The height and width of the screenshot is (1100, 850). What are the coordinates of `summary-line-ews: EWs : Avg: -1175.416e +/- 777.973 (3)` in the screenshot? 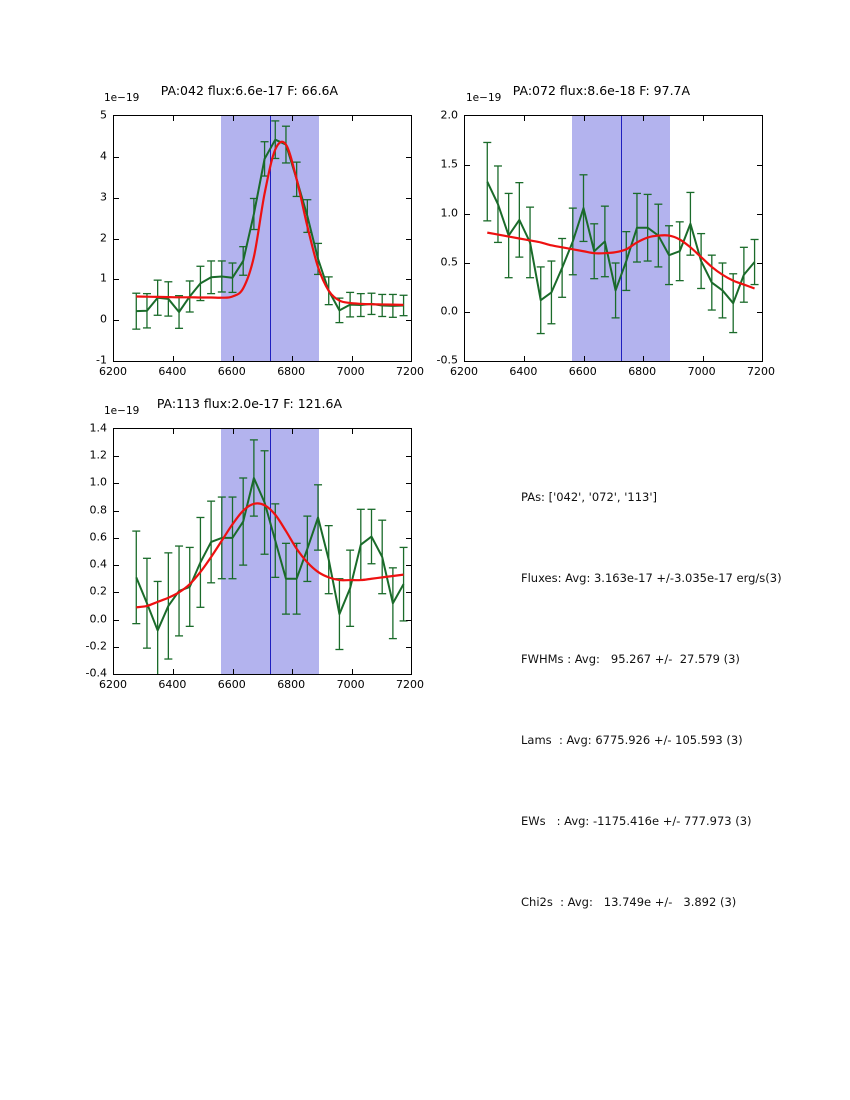 It's located at (636, 821).